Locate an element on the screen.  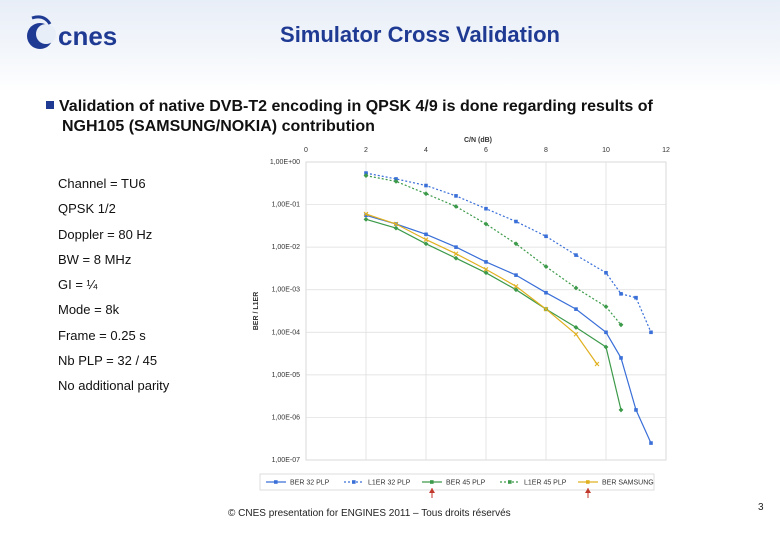
legend-label: L1ER 32 PLP is located at coordinates (389, 483).